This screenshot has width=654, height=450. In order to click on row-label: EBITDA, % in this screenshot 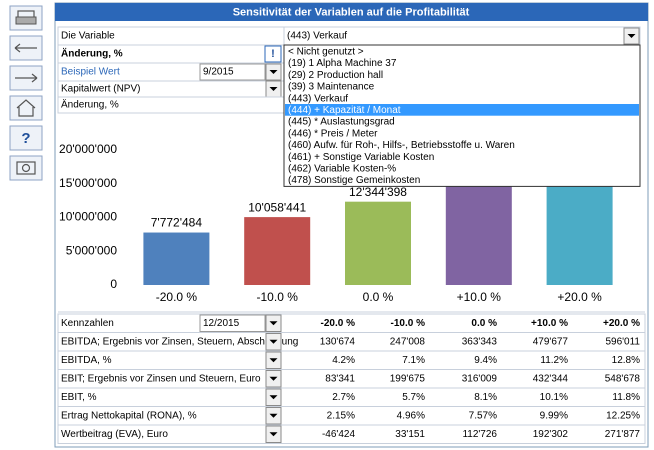, I will do `click(86, 360)`.